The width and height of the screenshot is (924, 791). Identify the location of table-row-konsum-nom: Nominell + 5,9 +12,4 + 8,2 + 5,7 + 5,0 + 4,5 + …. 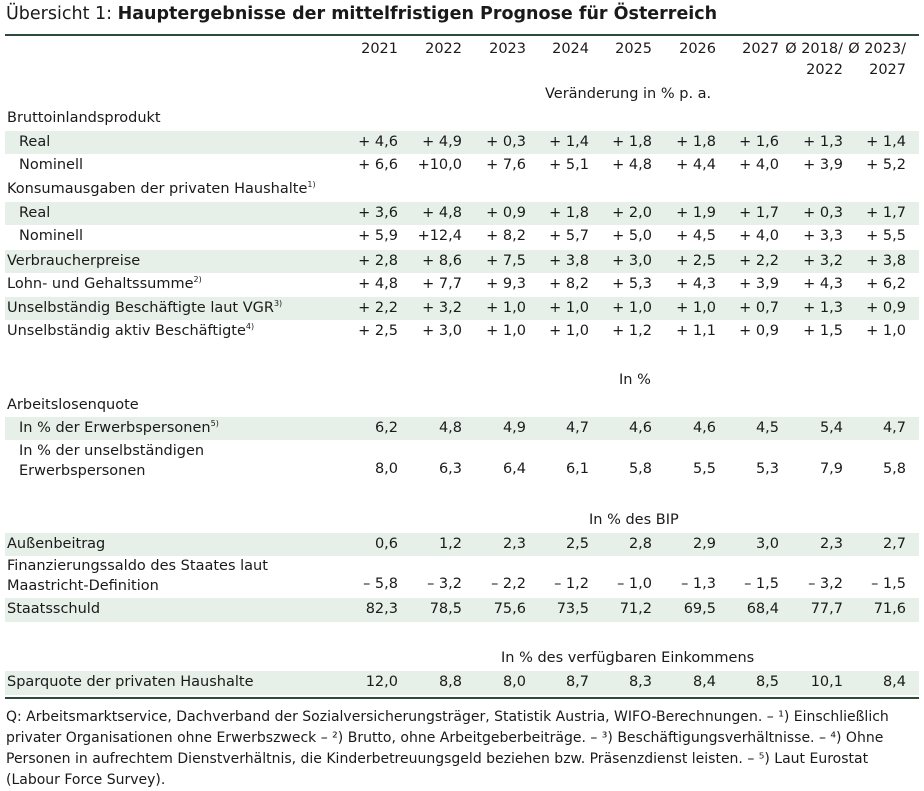
(462, 237).